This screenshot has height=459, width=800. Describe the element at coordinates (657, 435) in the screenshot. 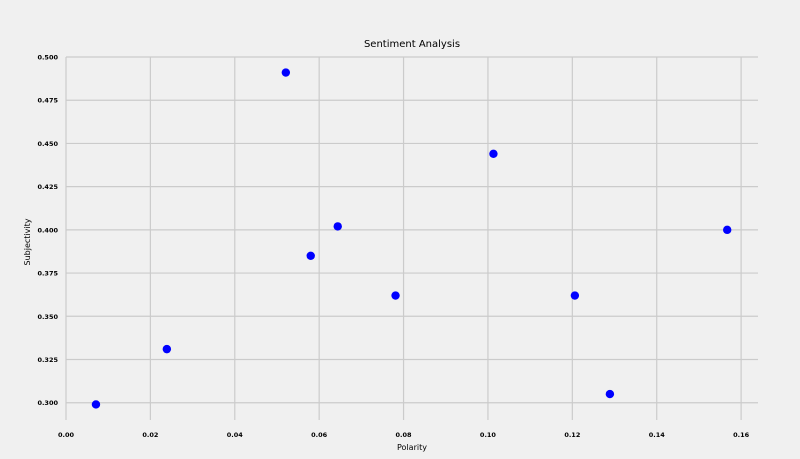

I see `x-tick-label: 0.14` at that location.